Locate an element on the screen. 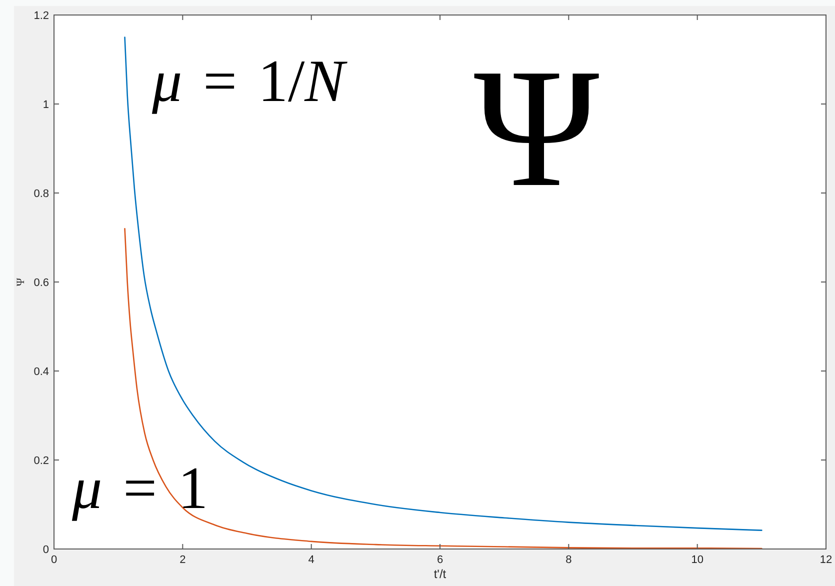  y-tick-label: 0.4 is located at coordinates (41, 372).